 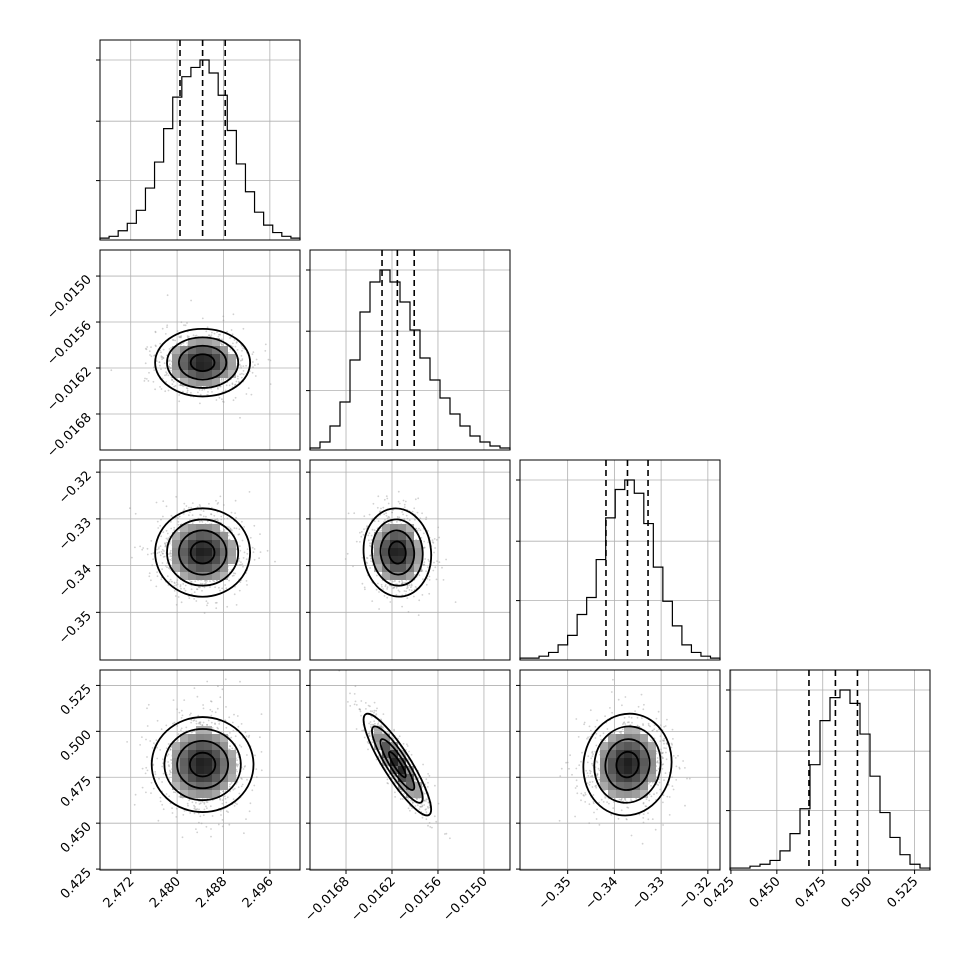 What do you see at coordinates (200, 350) in the screenshot?
I see `panel-content` at bounding box center [200, 350].